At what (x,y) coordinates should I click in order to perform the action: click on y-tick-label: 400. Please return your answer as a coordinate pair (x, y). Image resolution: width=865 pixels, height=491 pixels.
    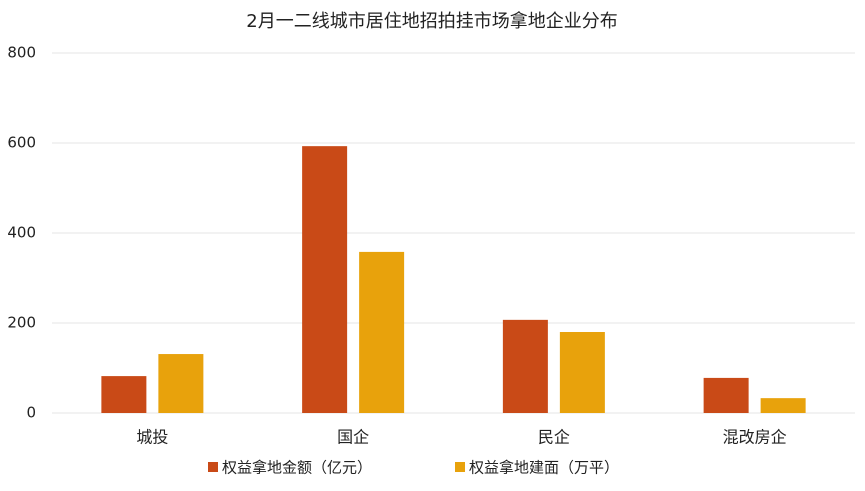
    Looking at the image, I should click on (21, 233).